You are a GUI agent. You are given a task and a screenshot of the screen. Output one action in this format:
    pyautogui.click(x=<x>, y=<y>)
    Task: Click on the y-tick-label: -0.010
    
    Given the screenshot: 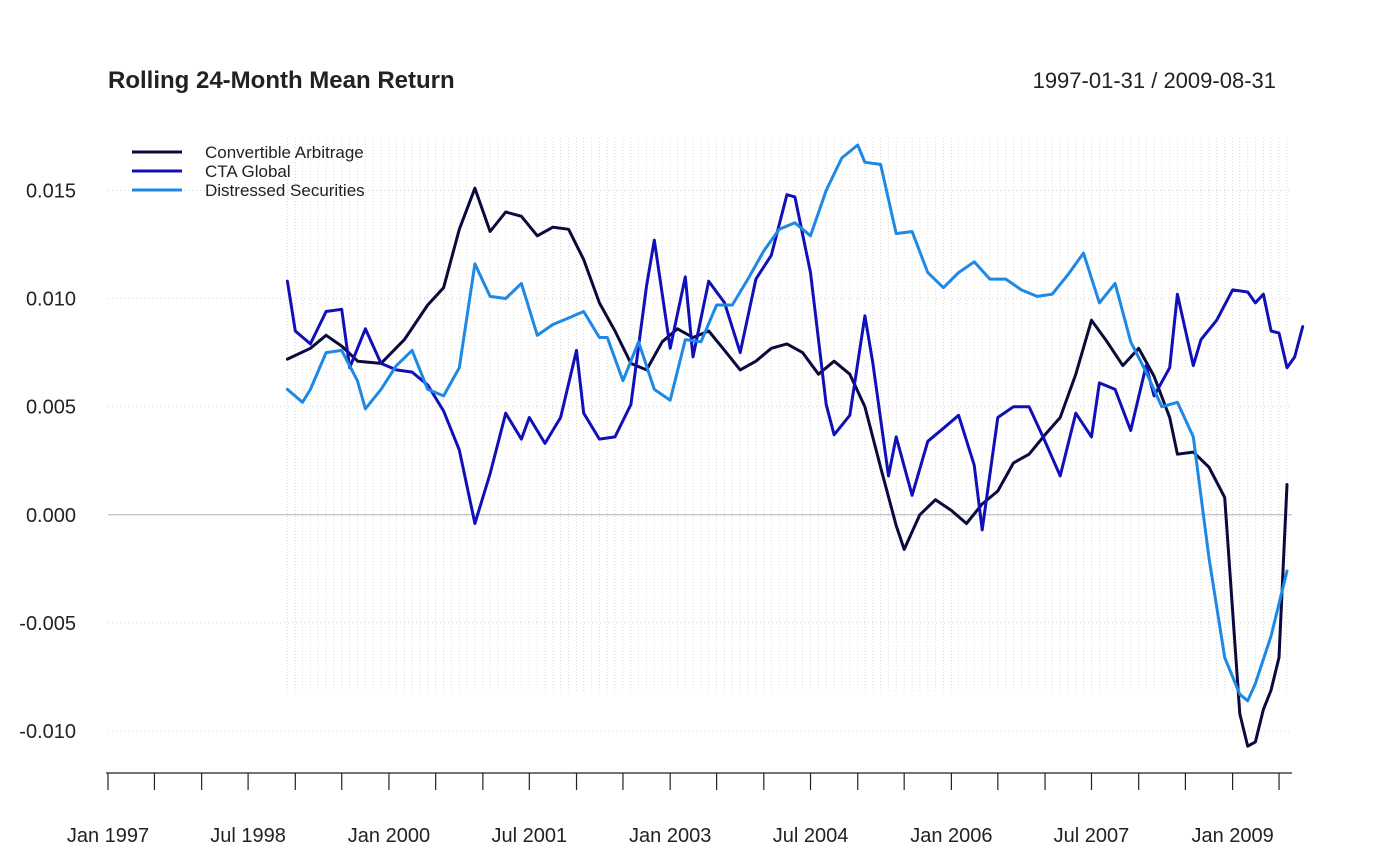 What is the action you would take?
    pyautogui.click(x=47, y=732)
    